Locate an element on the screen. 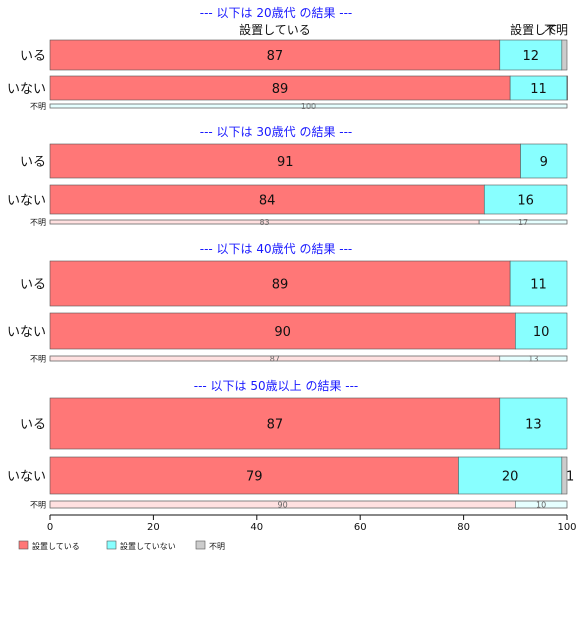 The image size is (580, 640). panel-title: --- 以下は 50歳以上 の結果 --- is located at coordinates (276, 386).